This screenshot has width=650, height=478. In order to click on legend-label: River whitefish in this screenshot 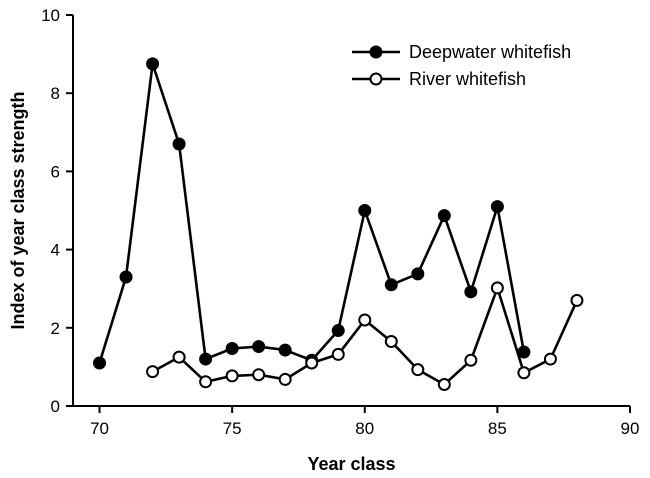, I will do `click(467, 79)`.